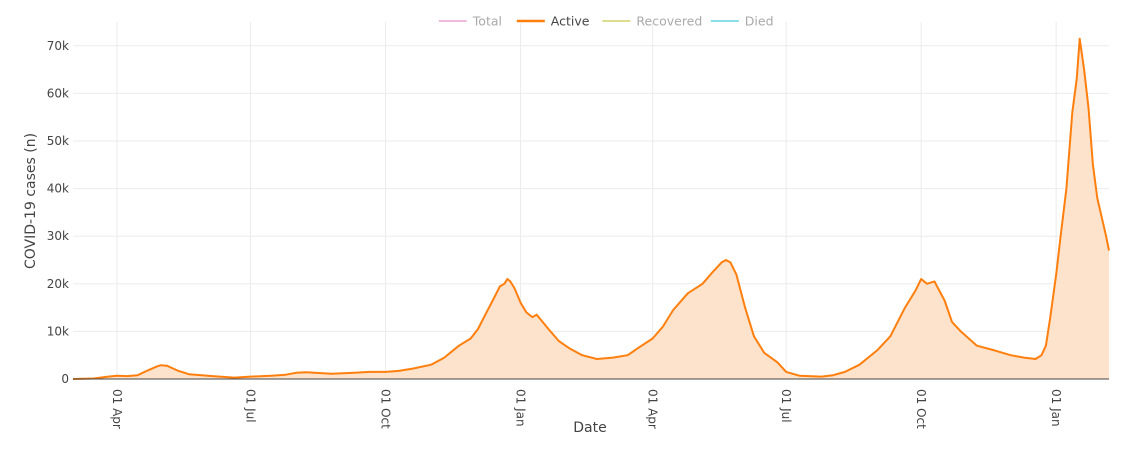  I want to click on legend-item-active: Active, so click(553, 21).